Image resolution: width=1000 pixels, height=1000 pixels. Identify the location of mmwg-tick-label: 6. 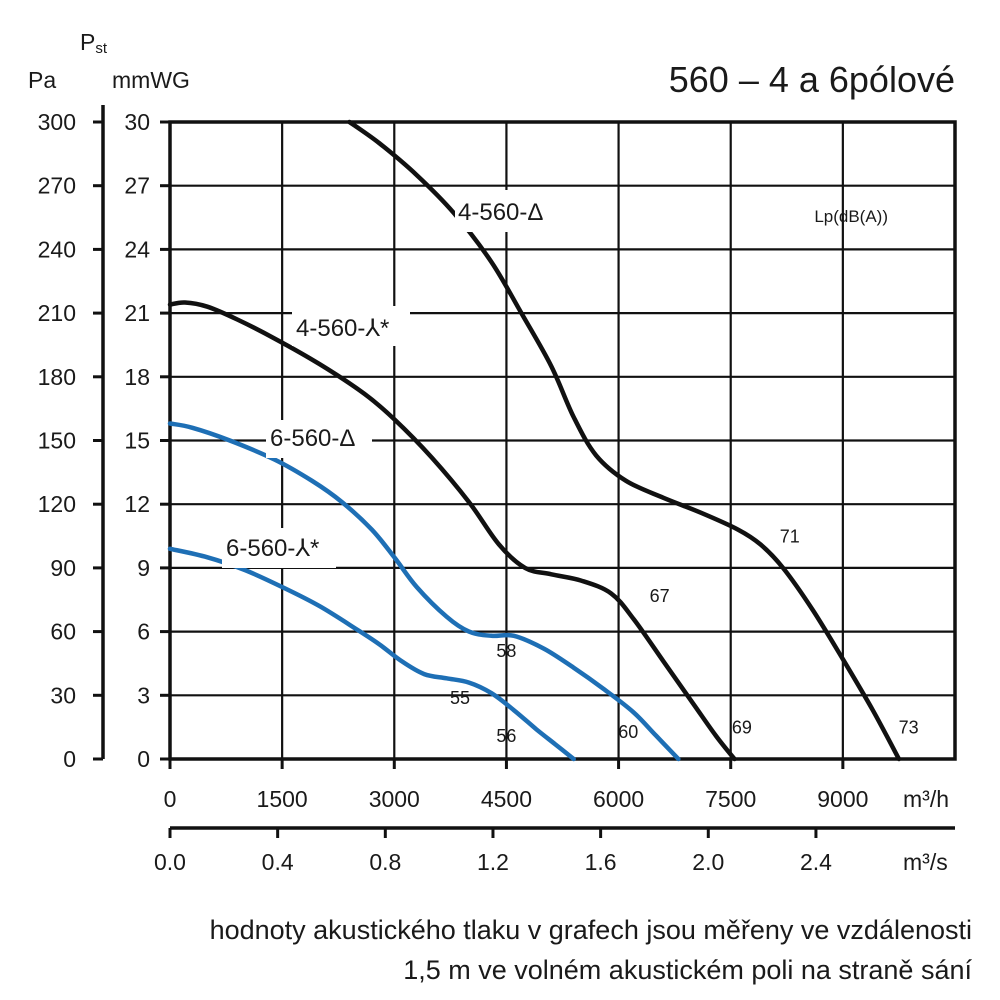
(143, 632).